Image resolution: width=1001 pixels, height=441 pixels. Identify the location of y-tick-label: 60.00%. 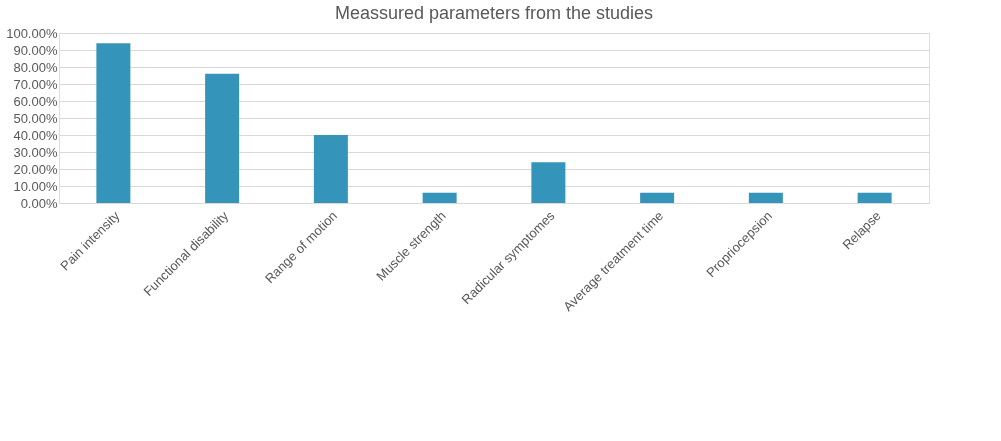
(35, 101).